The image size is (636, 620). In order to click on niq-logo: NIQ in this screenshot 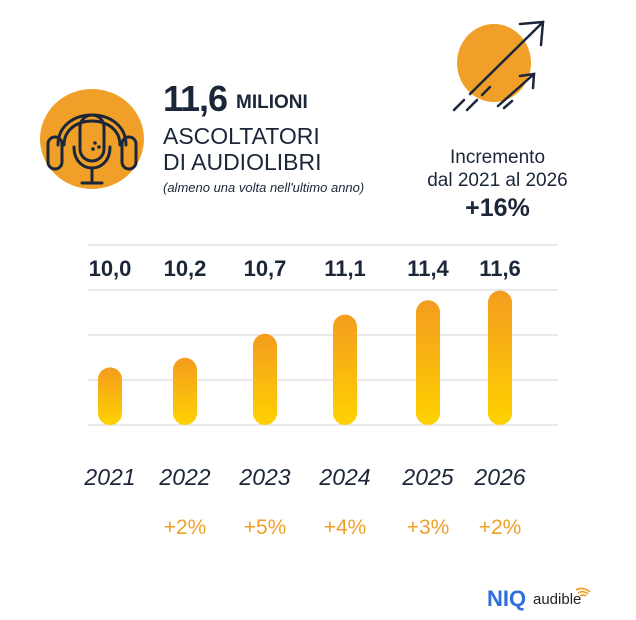, I will do `click(507, 598)`.